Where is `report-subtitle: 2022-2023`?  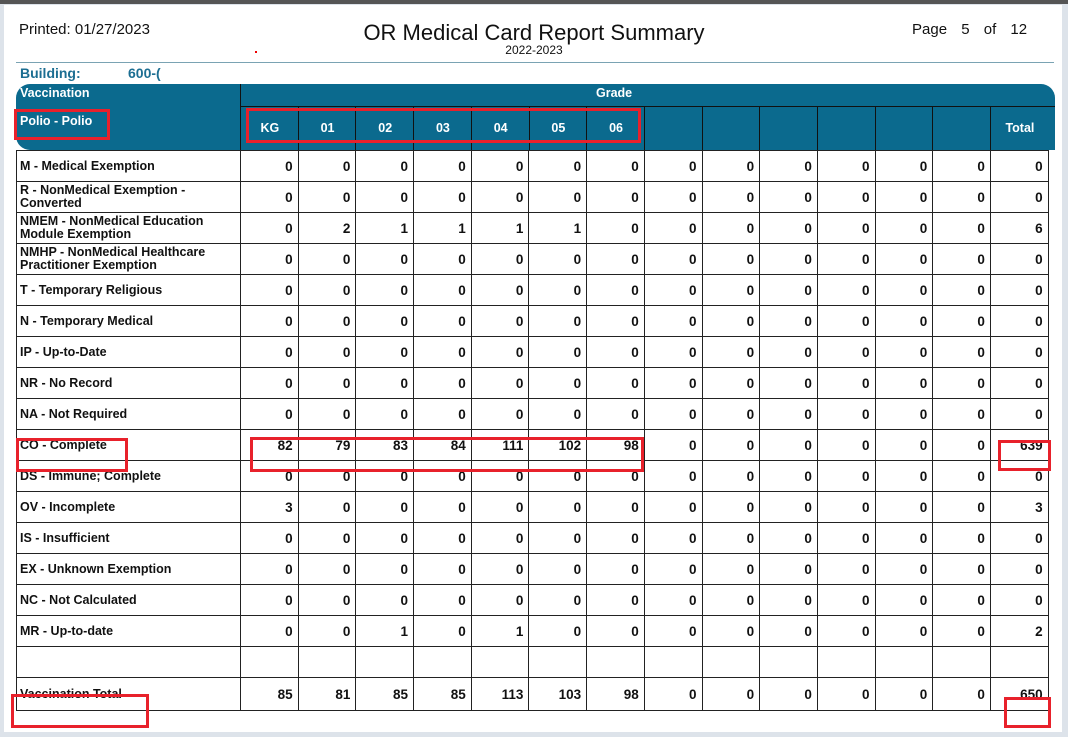
report-subtitle: 2022-2023 is located at coordinates (534, 50).